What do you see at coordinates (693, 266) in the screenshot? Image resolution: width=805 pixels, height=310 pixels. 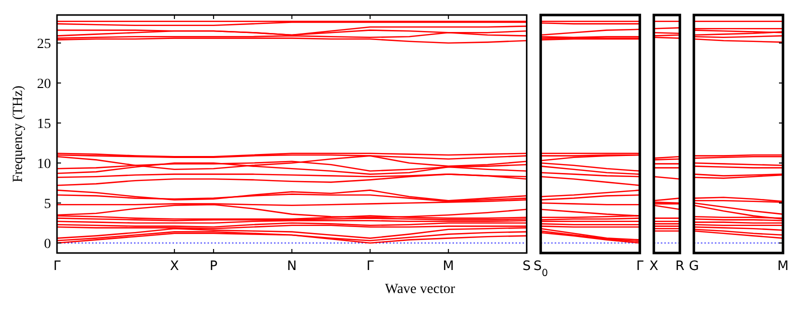 I see `x-tick-label: G` at bounding box center [693, 266].